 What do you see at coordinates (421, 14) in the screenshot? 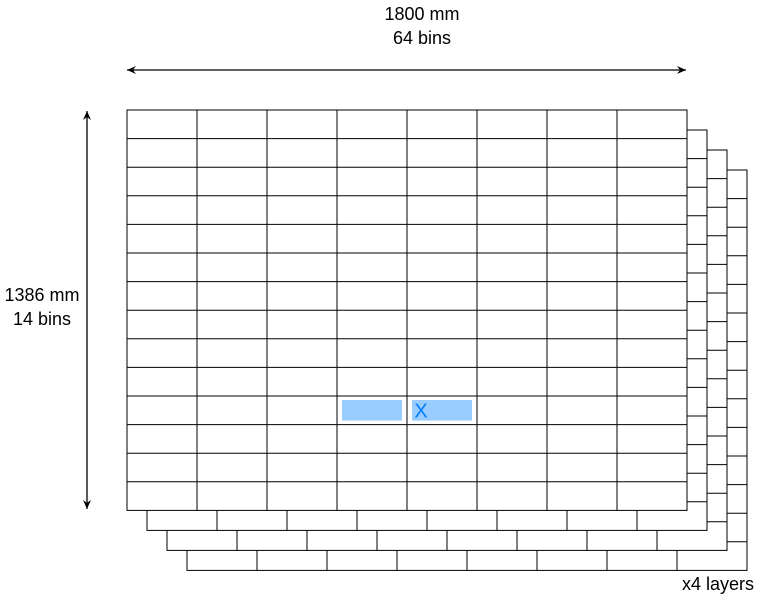
I see `width-mm-label: 1800 mm` at bounding box center [421, 14].